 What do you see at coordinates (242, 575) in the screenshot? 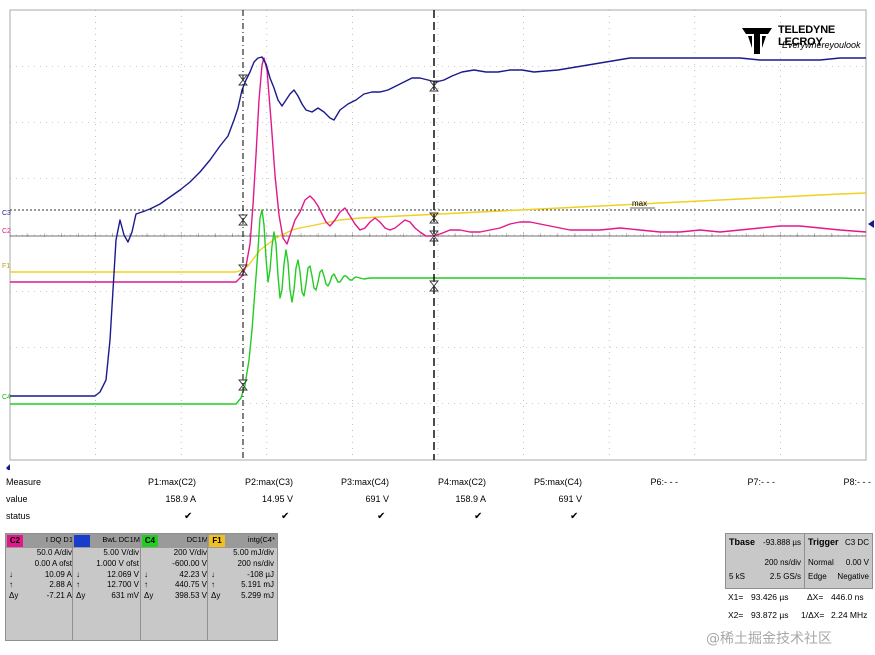
I see `descriptor-row: ↓ -108 µJ` at bounding box center [242, 575].